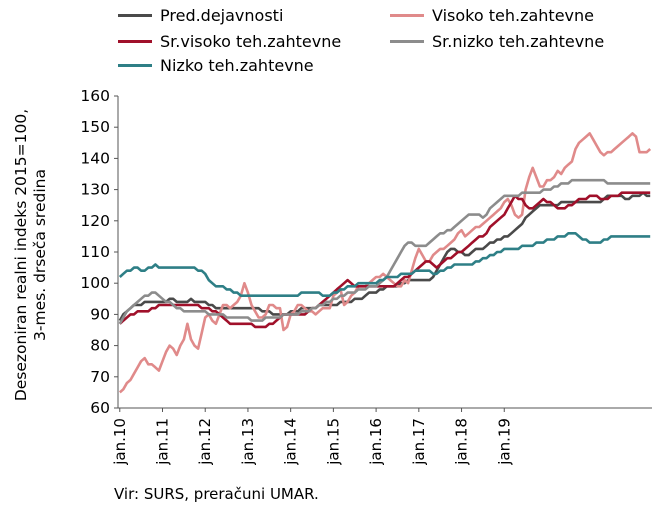 Image resolution: width=668 pixels, height=510 pixels. I want to click on x-tick-label: jan.10, so click(120, 442).